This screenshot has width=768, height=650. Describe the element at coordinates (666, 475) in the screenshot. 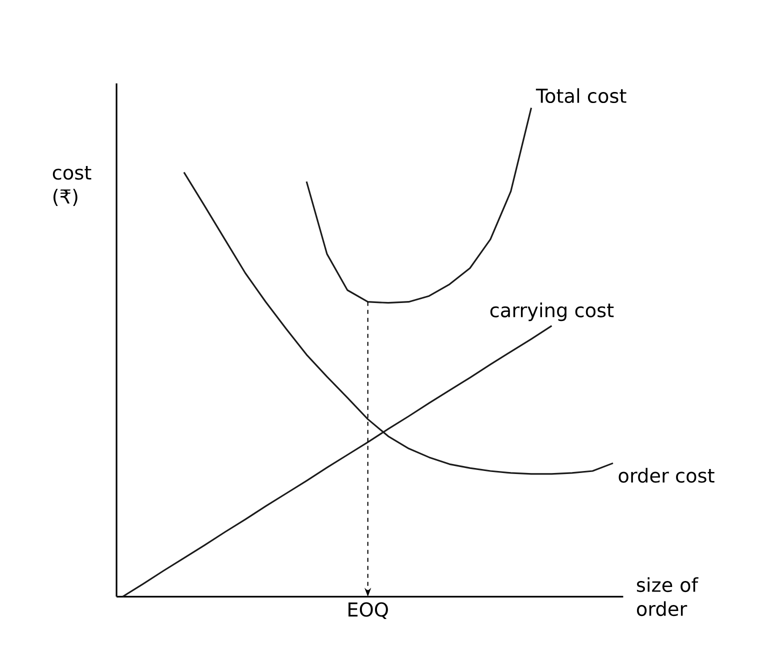

I see `series-label: order cost` at that location.